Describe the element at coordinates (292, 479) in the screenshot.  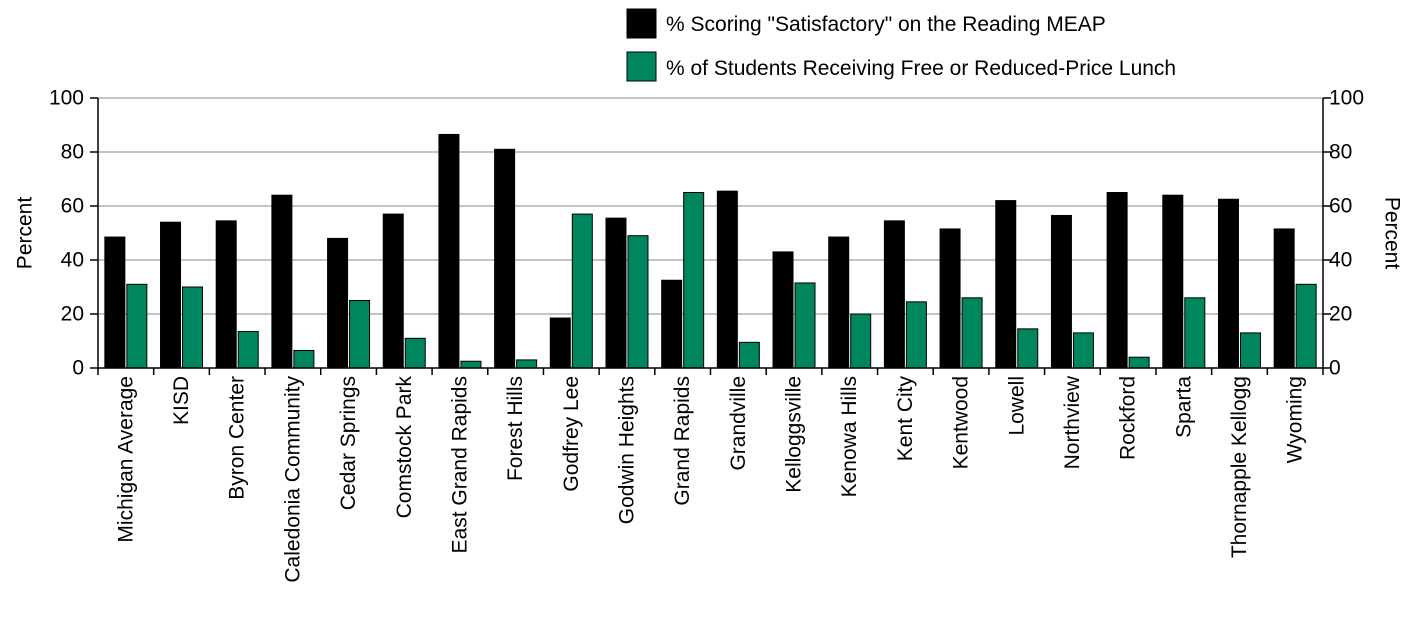
I see `category-label: Caledonia Community` at that location.